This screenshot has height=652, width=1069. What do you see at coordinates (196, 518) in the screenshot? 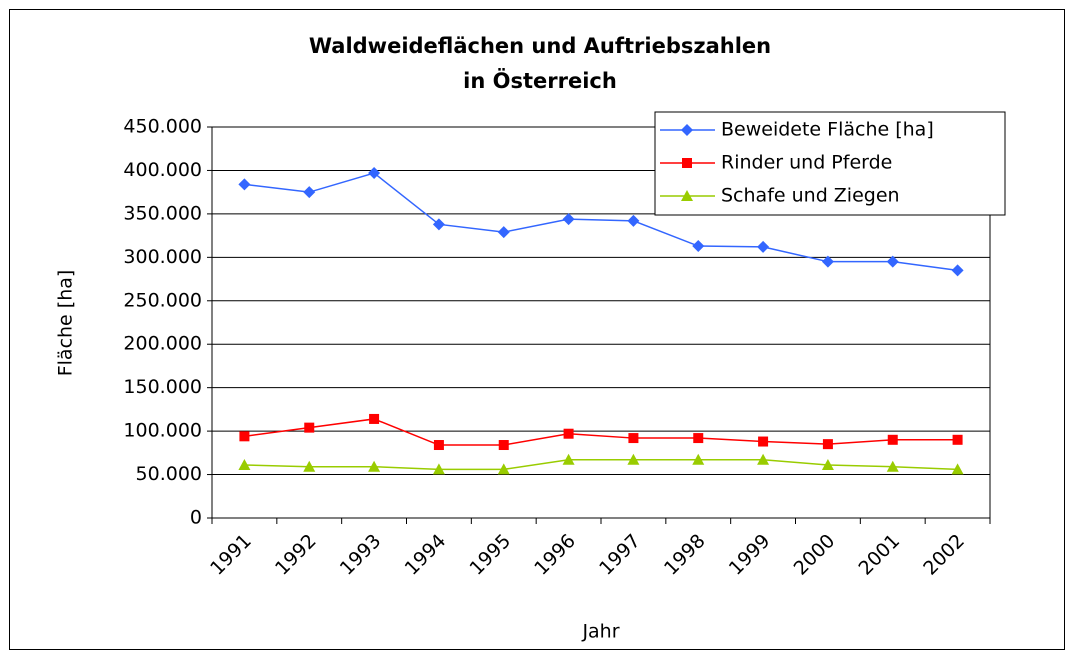
I see `y-tick-label: 0` at bounding box center [196, 518].